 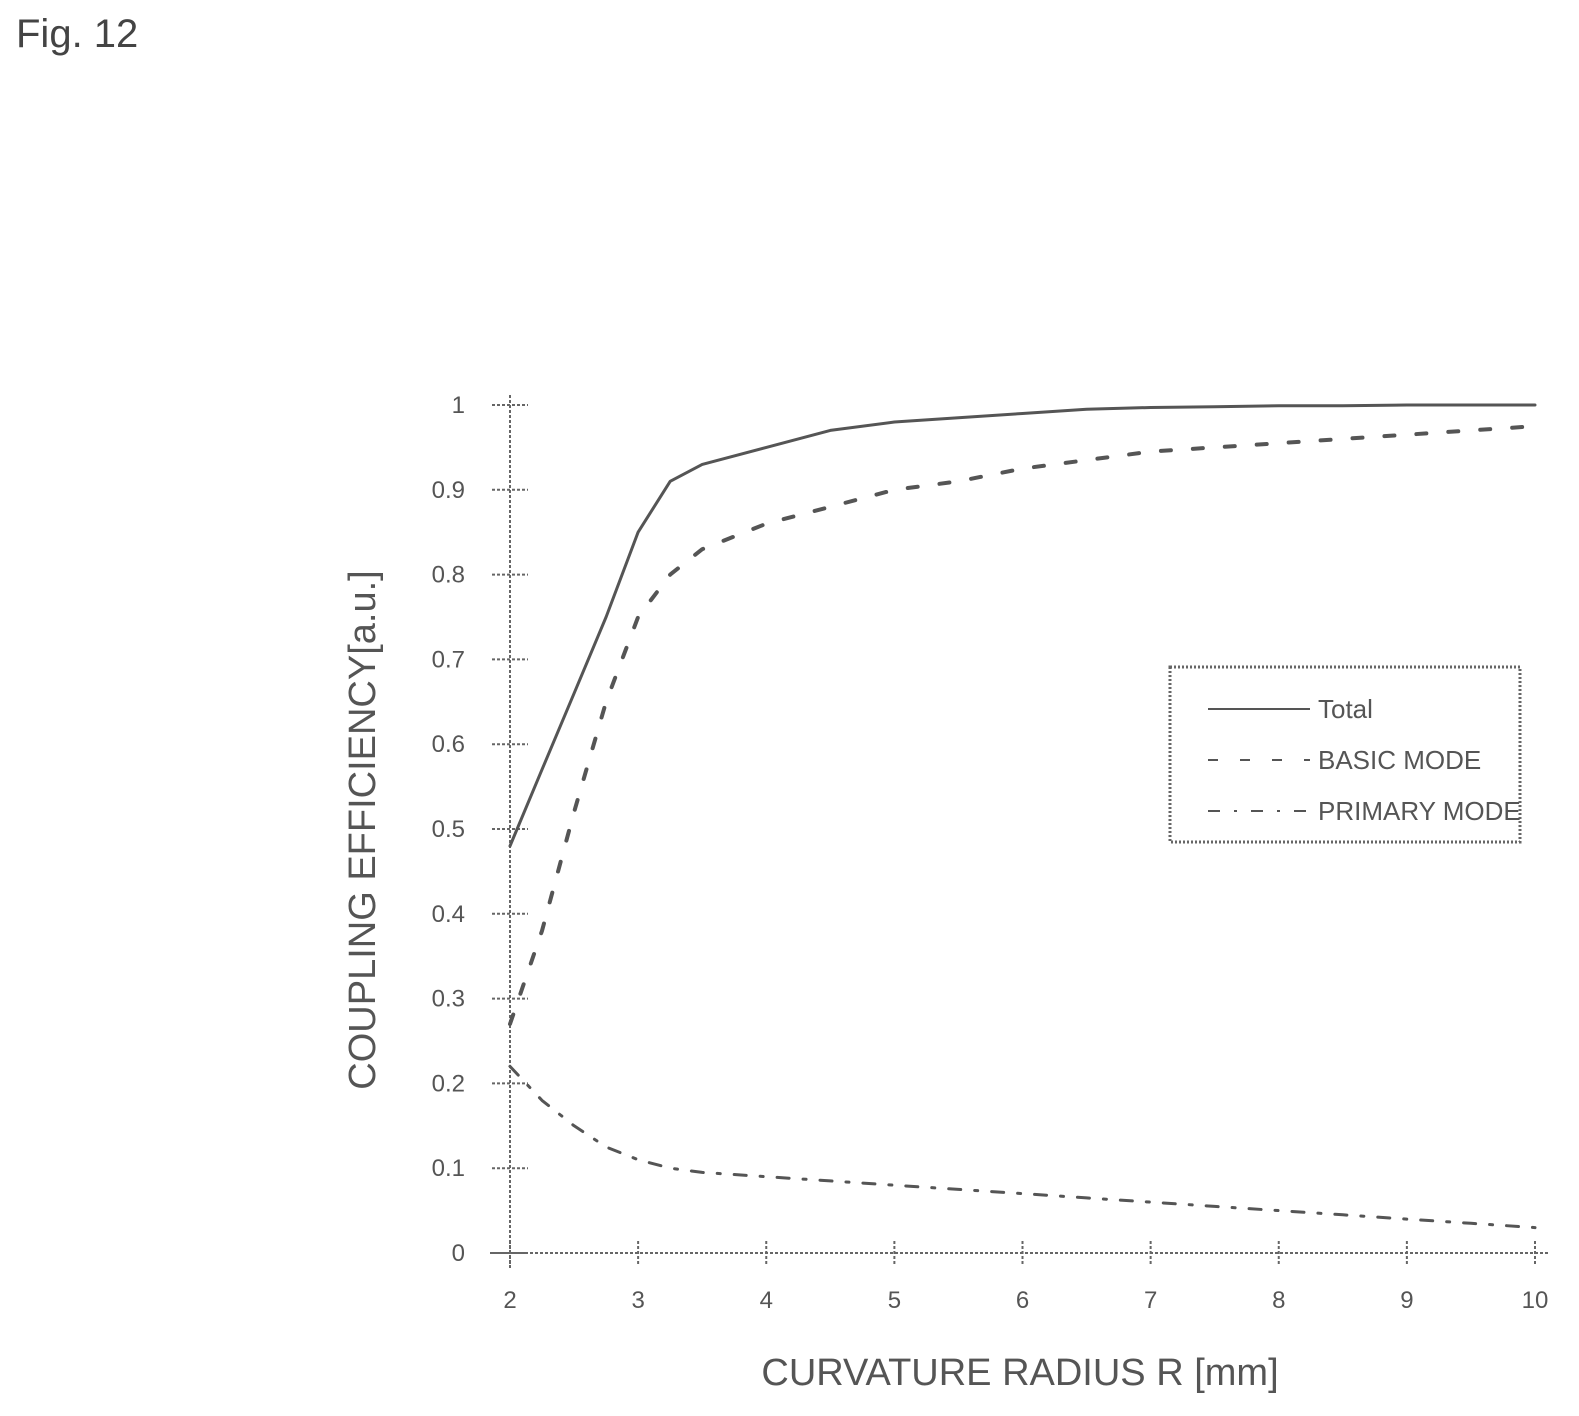 I want to click on y-tick-label: 1, so click(x=458, y=405).